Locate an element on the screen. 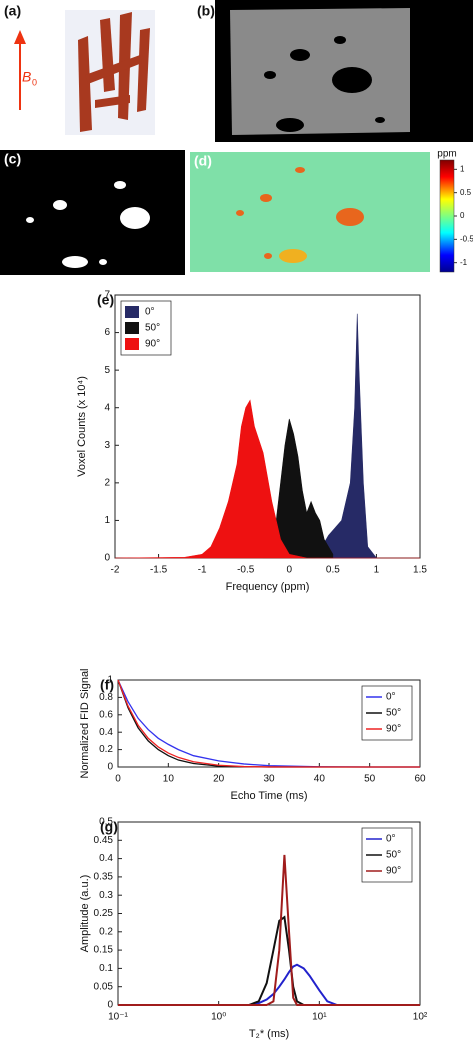 The height and width of the screenshot is (1050, 473). x-tick-label: 10⁰ is located at coordinates (218, 1017).